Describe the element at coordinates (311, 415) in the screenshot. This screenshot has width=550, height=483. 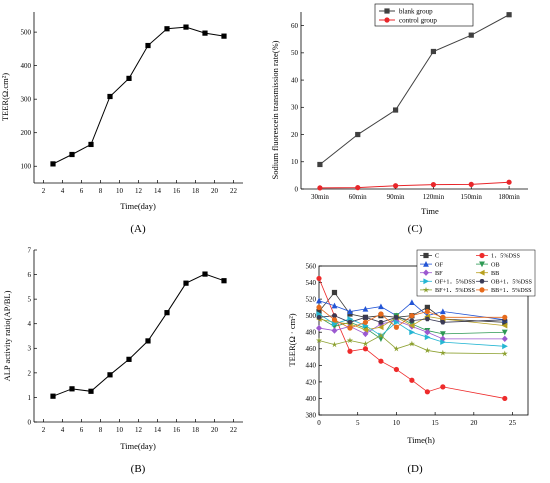
I see `y-tick-label: 380` at that location.